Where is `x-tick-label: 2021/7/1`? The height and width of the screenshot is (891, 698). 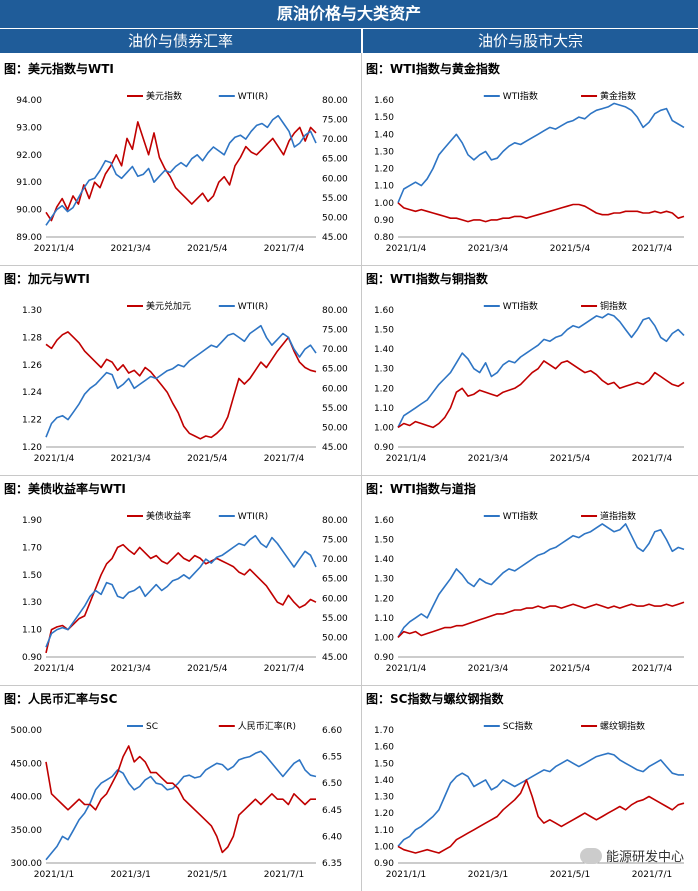 x-tick-label: 2021/7/1 is located at coordinates (284, 875).